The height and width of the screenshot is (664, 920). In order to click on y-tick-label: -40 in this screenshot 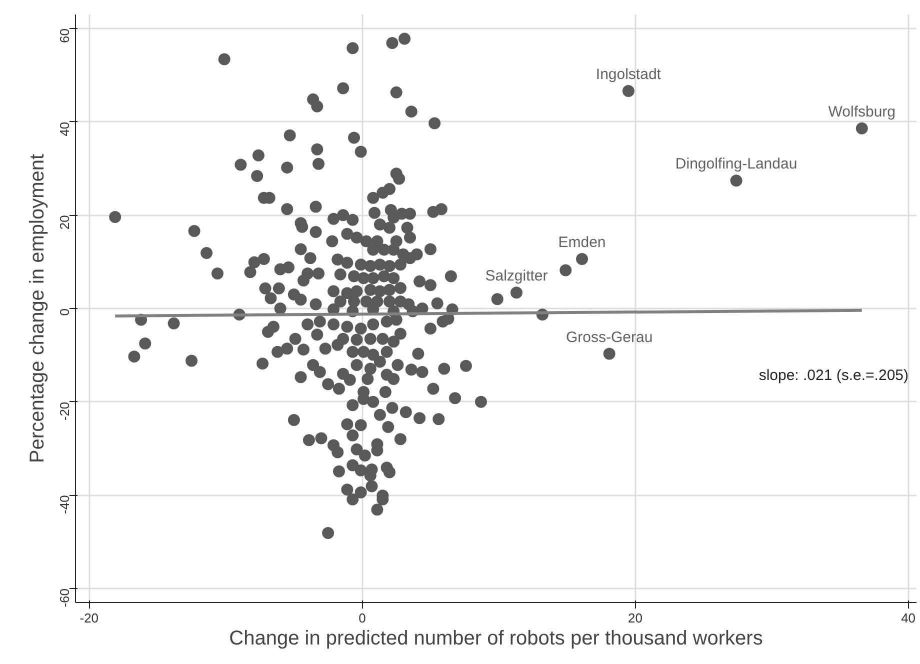, I will do `click(64, 504)`.